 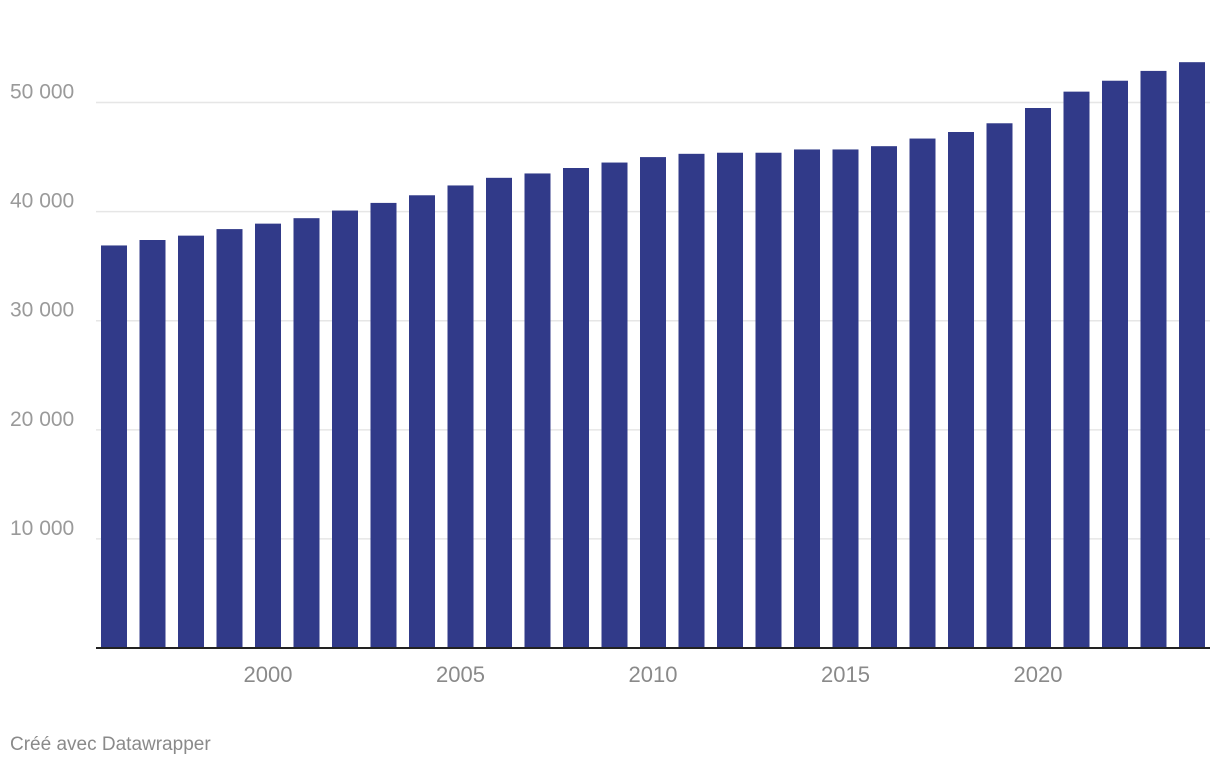 I want to click on y-tick-label: 20 000, so click(x=42, y=419).